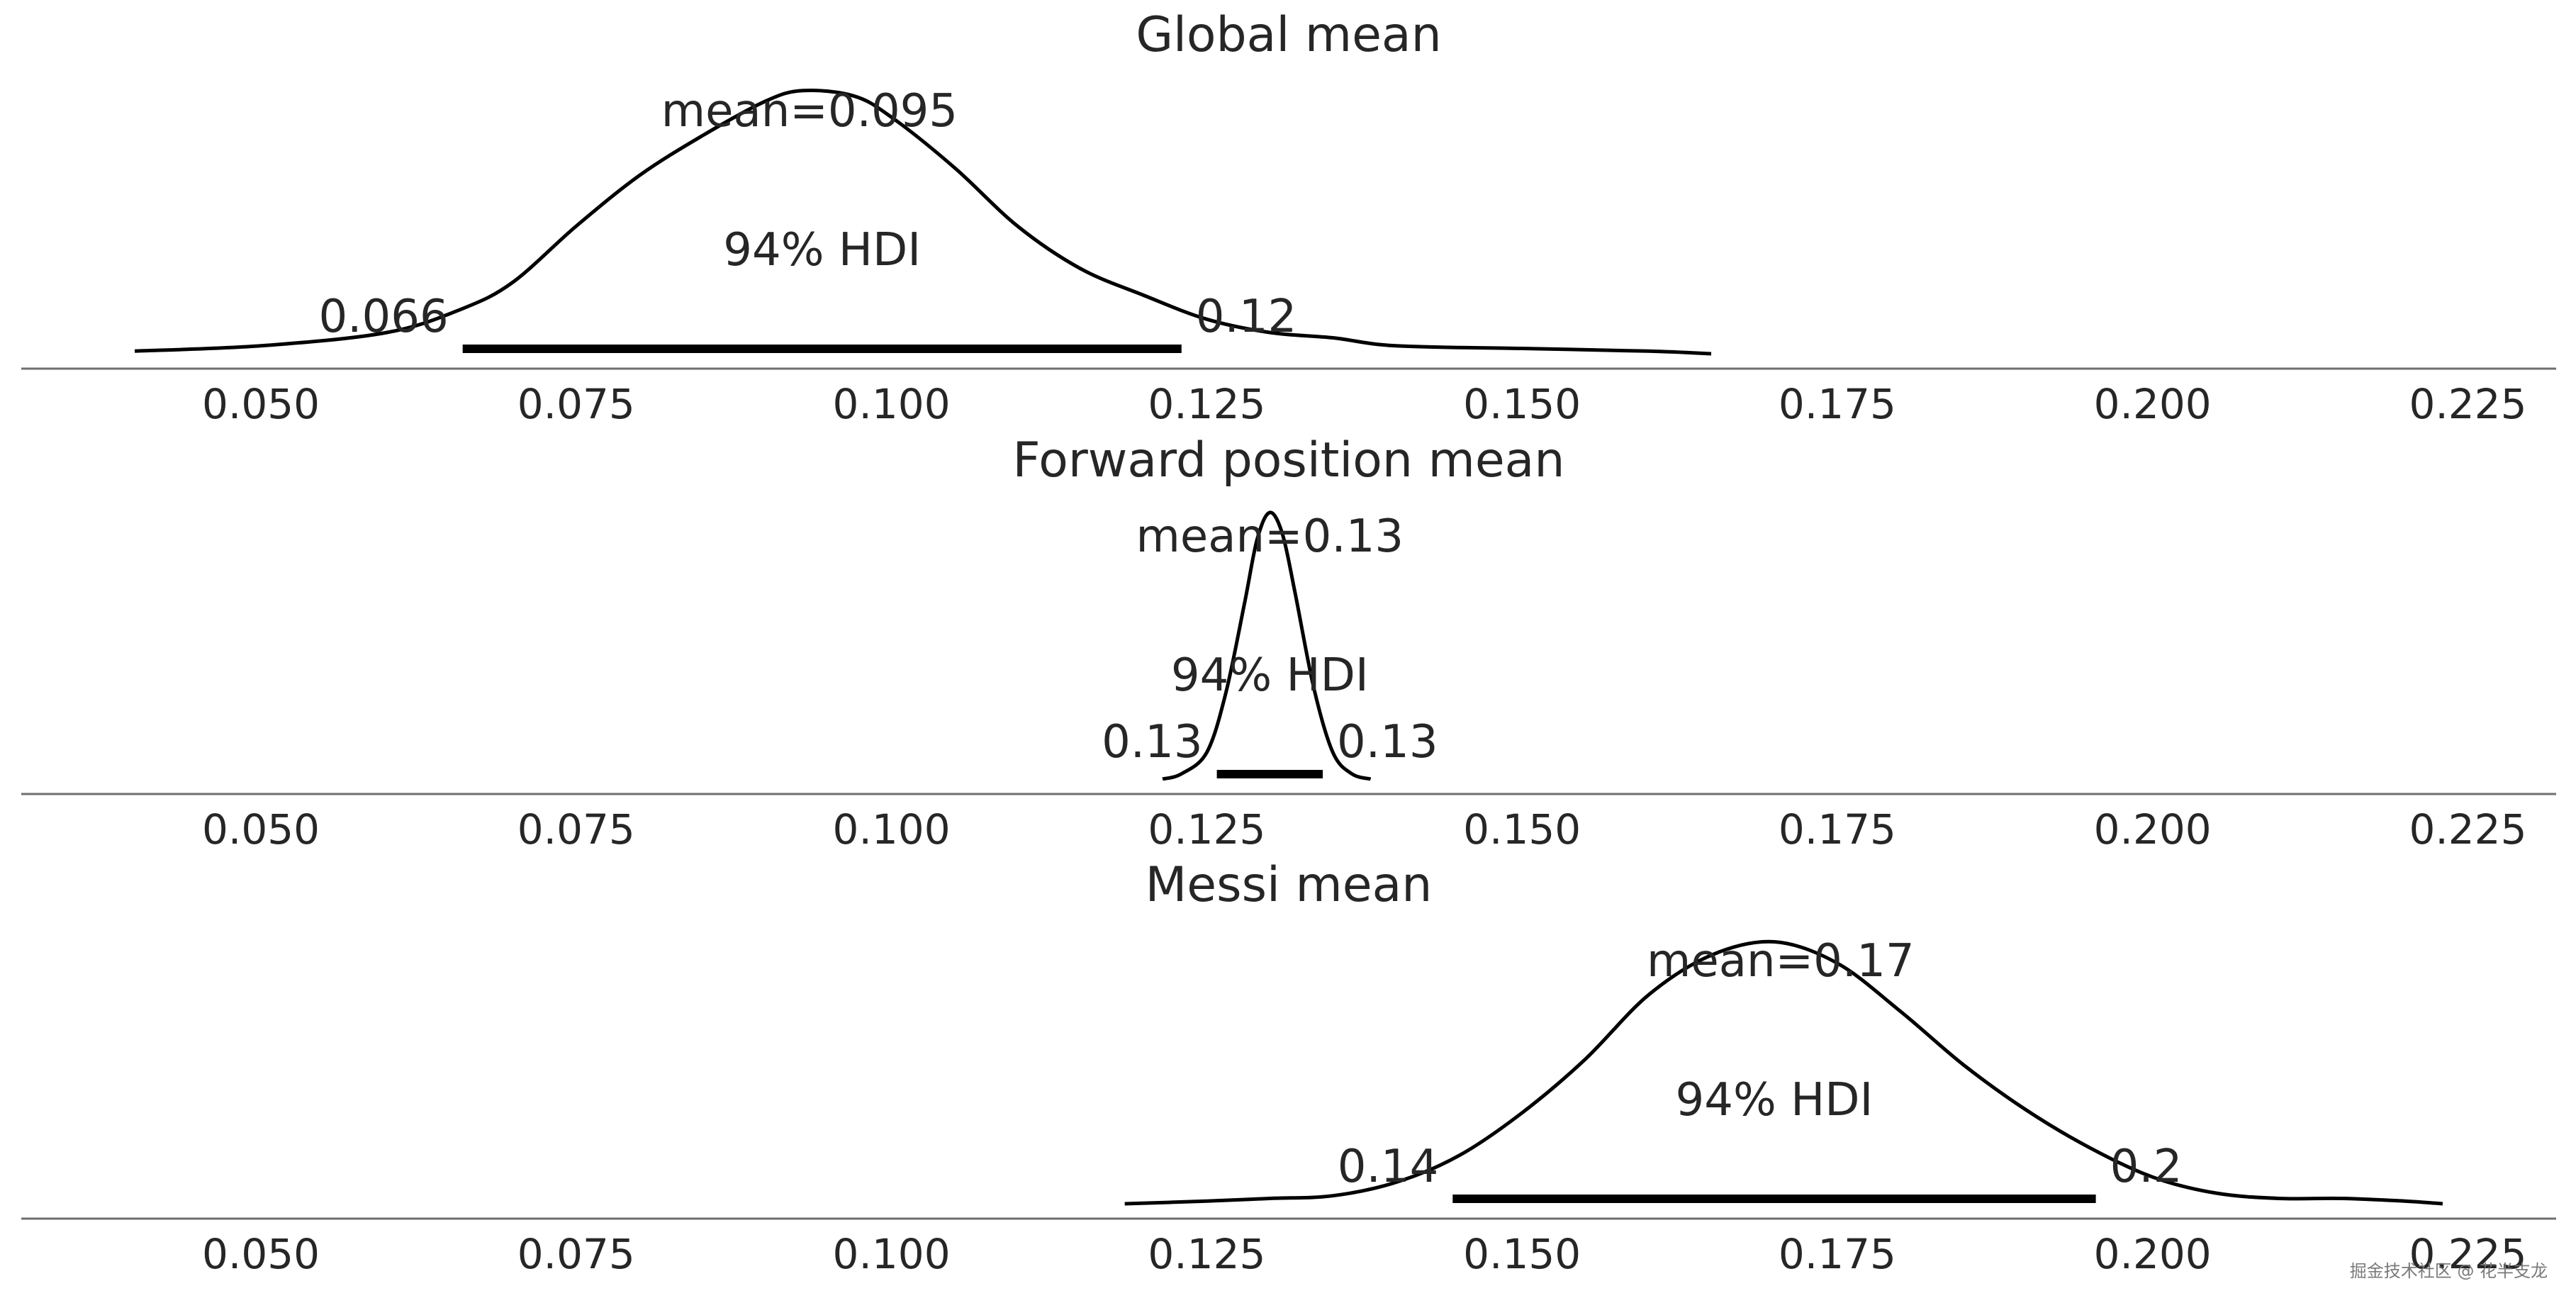 The width and height of the screenshot is (2576, 1303). What do you see at coordinates (1153, 742) in the screenshot?
I see `hdi-low-label: 0.13` at bounding box center [1153, 742].